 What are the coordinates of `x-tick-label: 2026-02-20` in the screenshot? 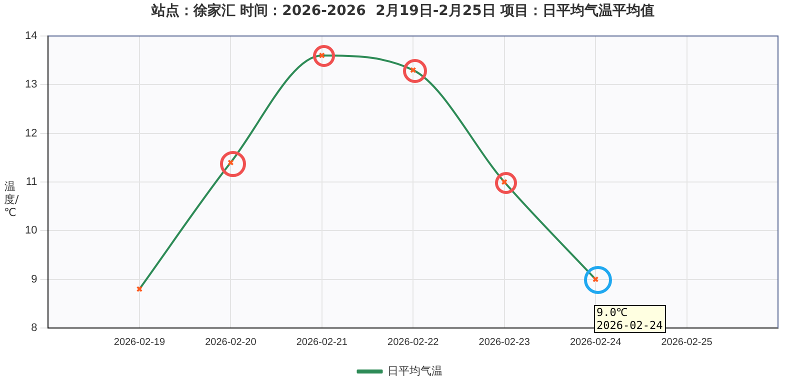 It's located at (231, 342).